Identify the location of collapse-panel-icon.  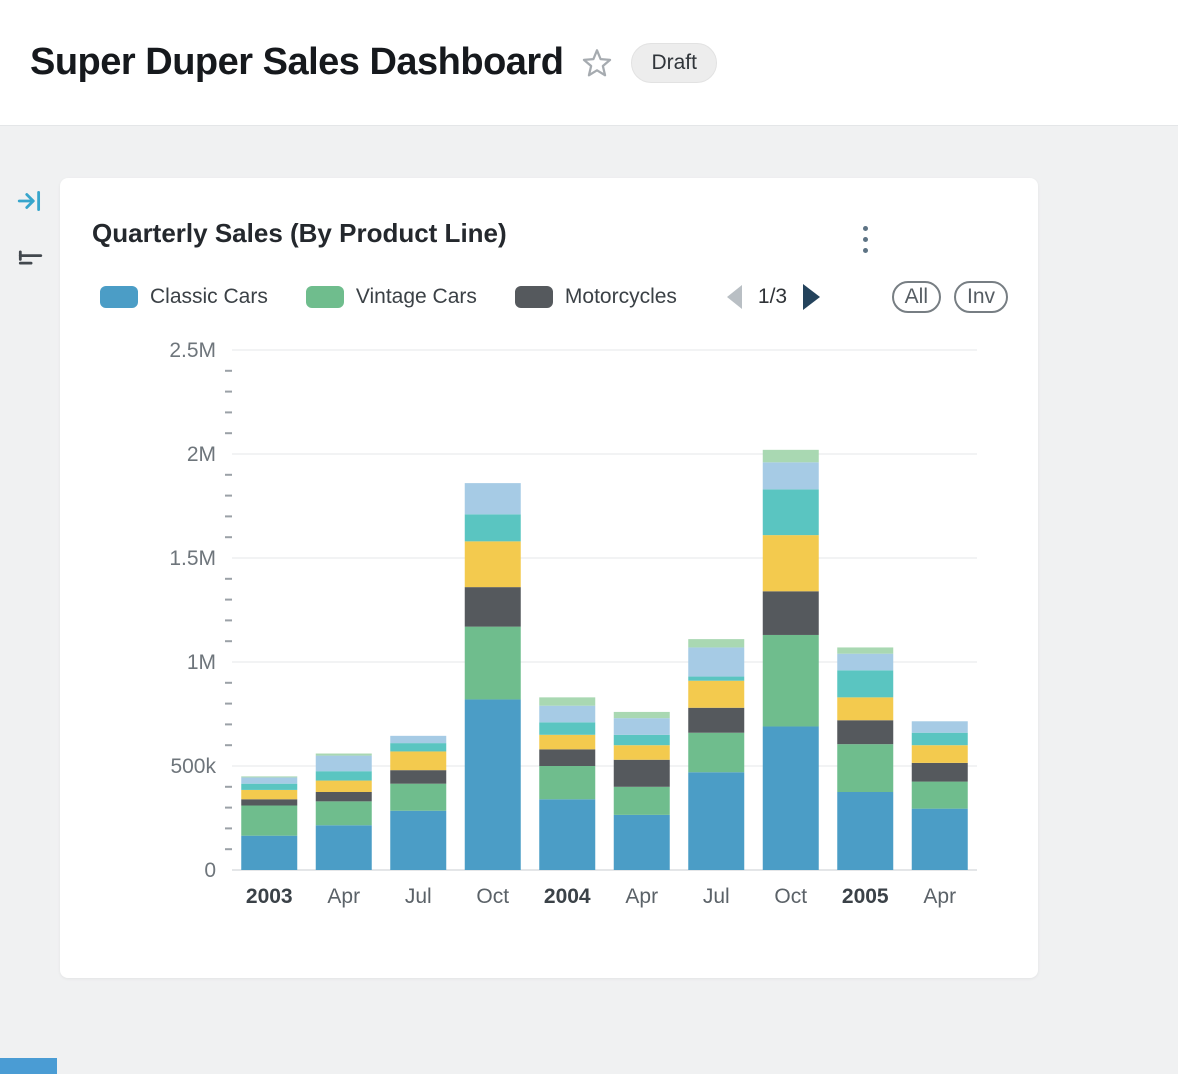
(30, 201).